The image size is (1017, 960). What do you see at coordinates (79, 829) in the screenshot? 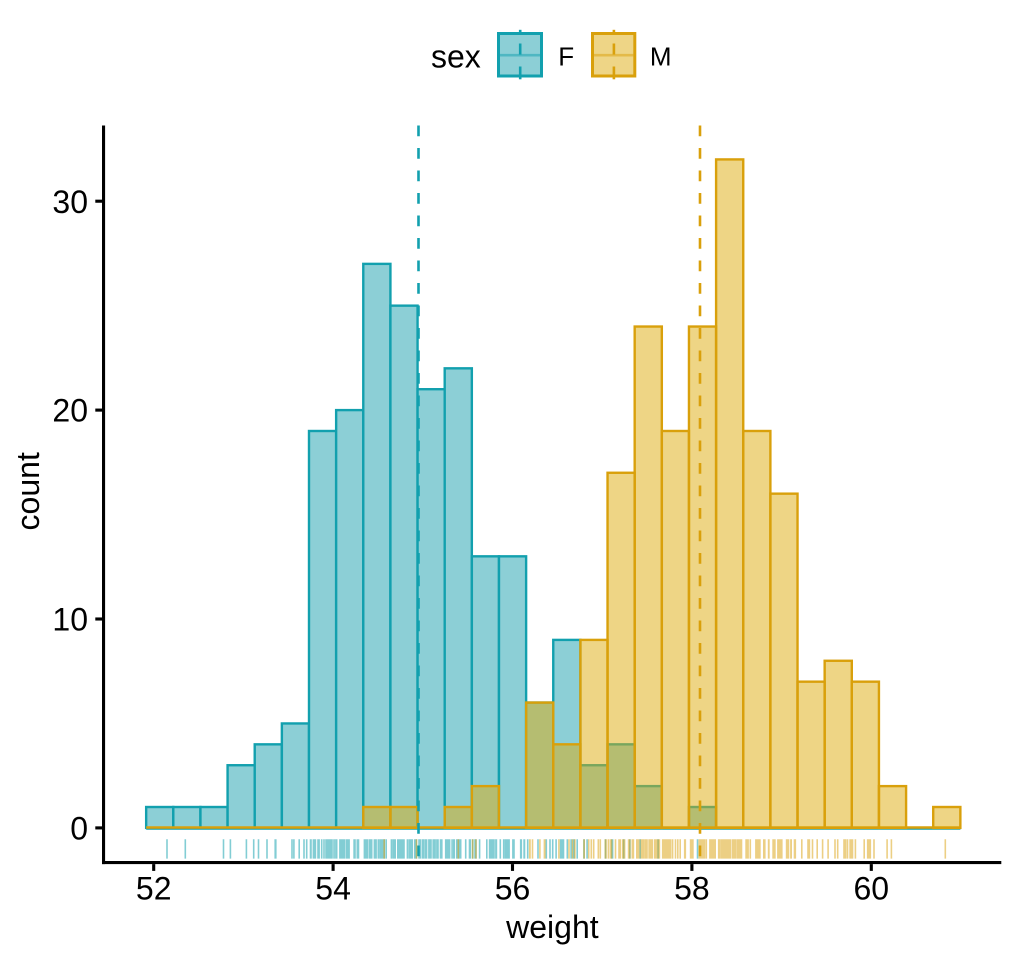
I see `svg-text: 0` at bounding box center [79, 829].